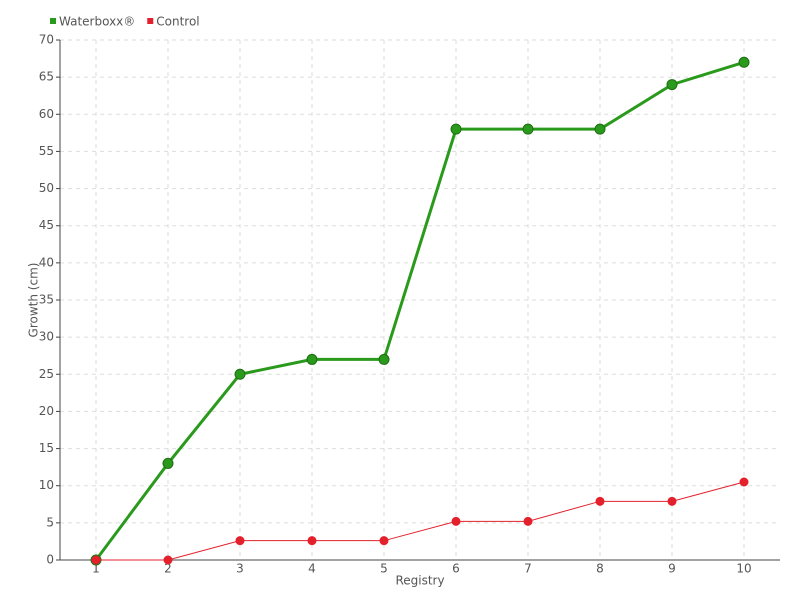 This screenshot has width=800, height=600. What do you see at coordinates (177, 22) in the screenshot?
I see `legend-label: Control` at bounding box center [177, 22].